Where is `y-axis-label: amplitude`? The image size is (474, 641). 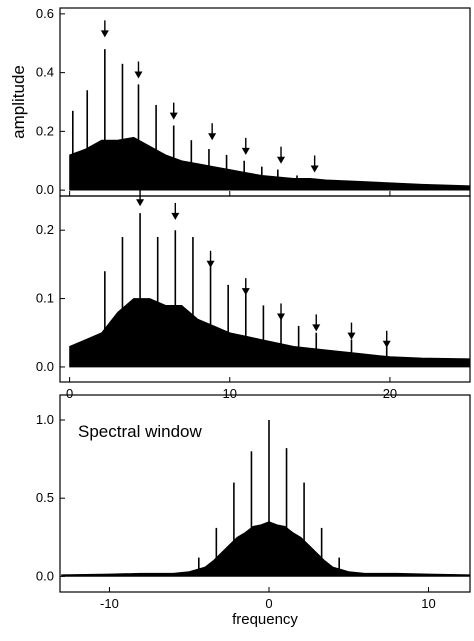
y-axis-label: amplitude is located at coordinates (18, 102).